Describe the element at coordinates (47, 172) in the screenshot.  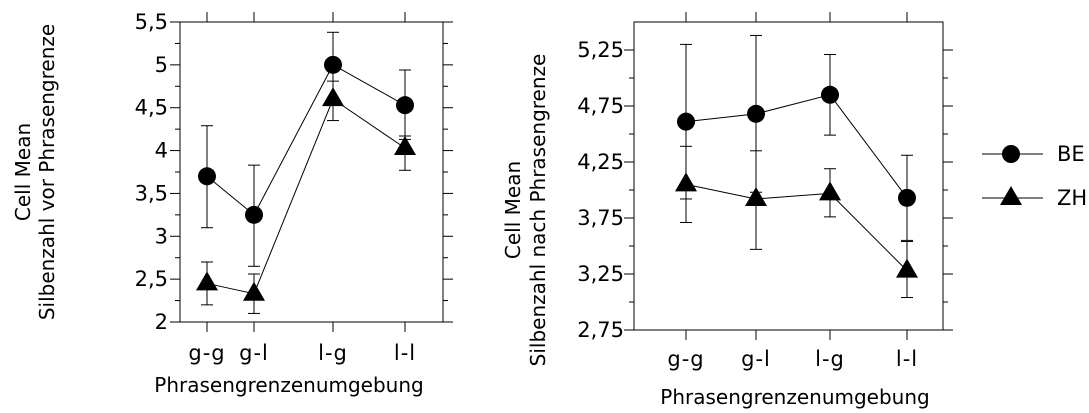
I see `left-ylabel-line2: Silbenzahl vor Phrasengrenze` at that location.